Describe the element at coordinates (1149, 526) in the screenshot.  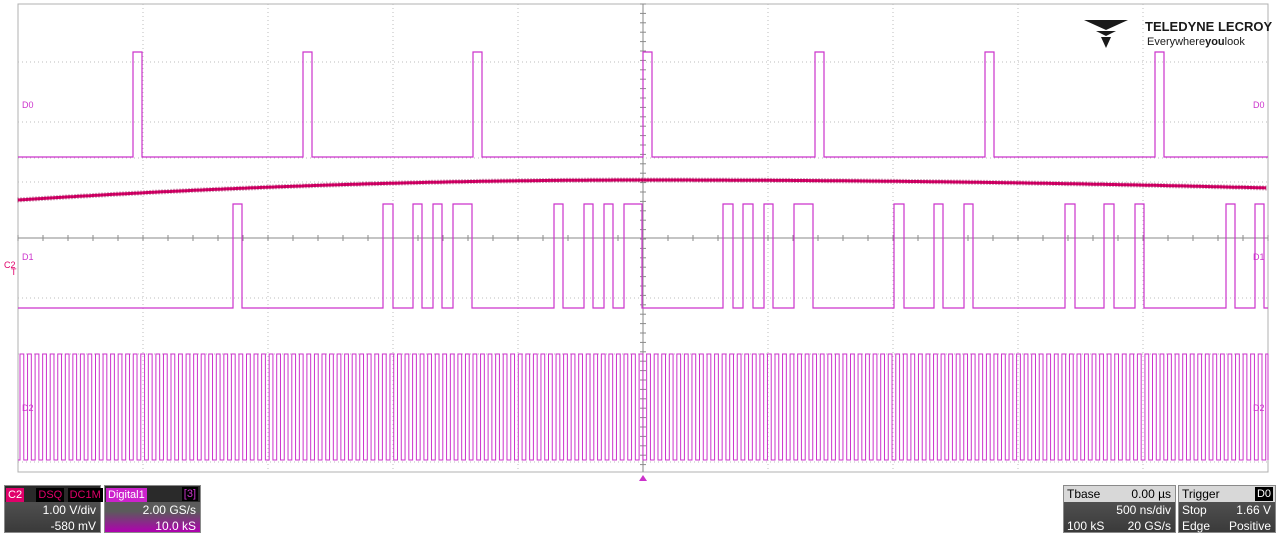
I see `timebase-rate: 20 GS/s` at that location.